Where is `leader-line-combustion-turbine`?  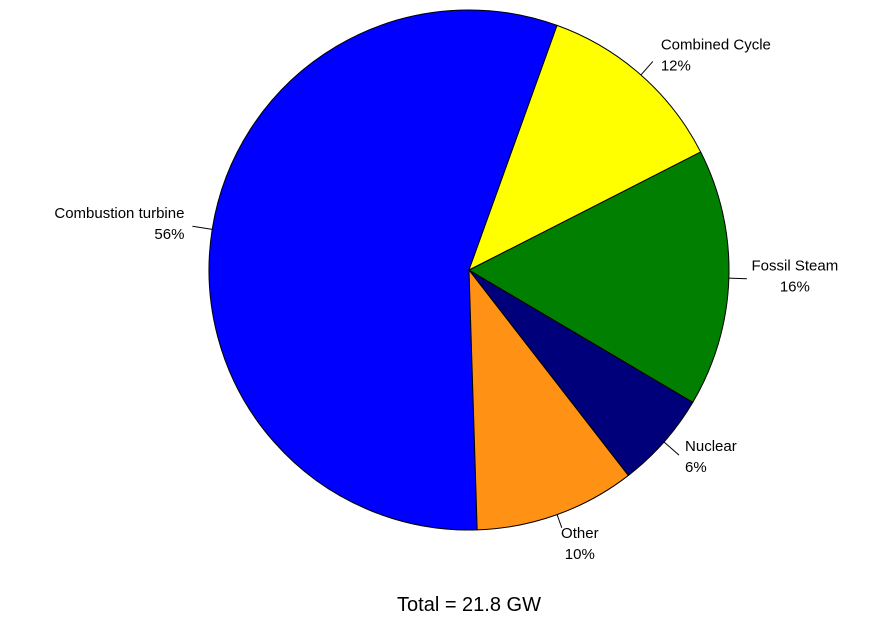 leader-line-combustion-turbine is located at coordinates (202, 227).